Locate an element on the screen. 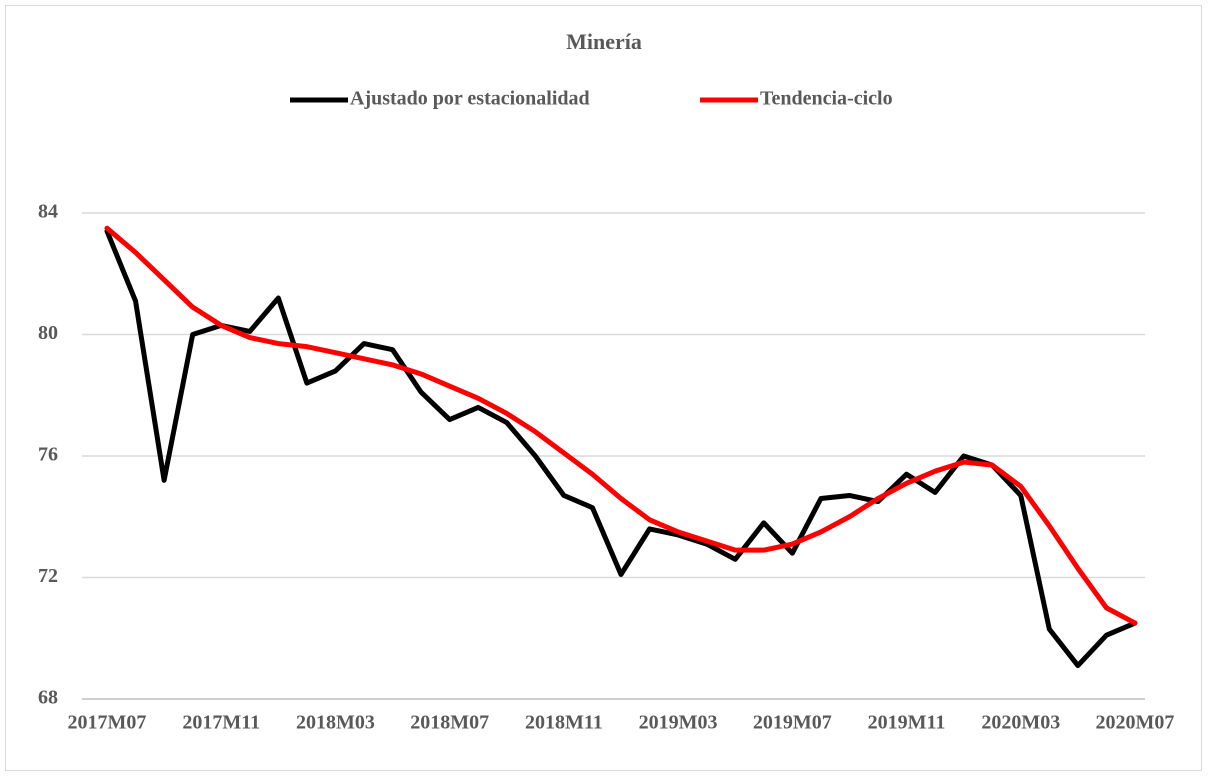  y-tick-label: 84 is located at coordinates (48, 212).